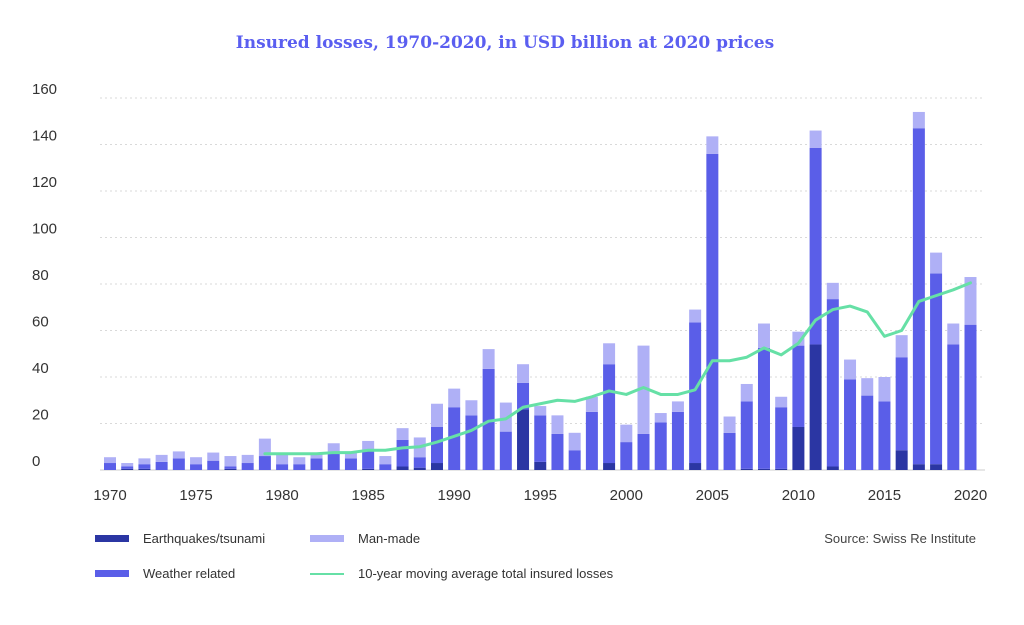 The height and width of the screenshot is (625, 1024). I want to click on bar-2005-weather-related, so click(712, 312).